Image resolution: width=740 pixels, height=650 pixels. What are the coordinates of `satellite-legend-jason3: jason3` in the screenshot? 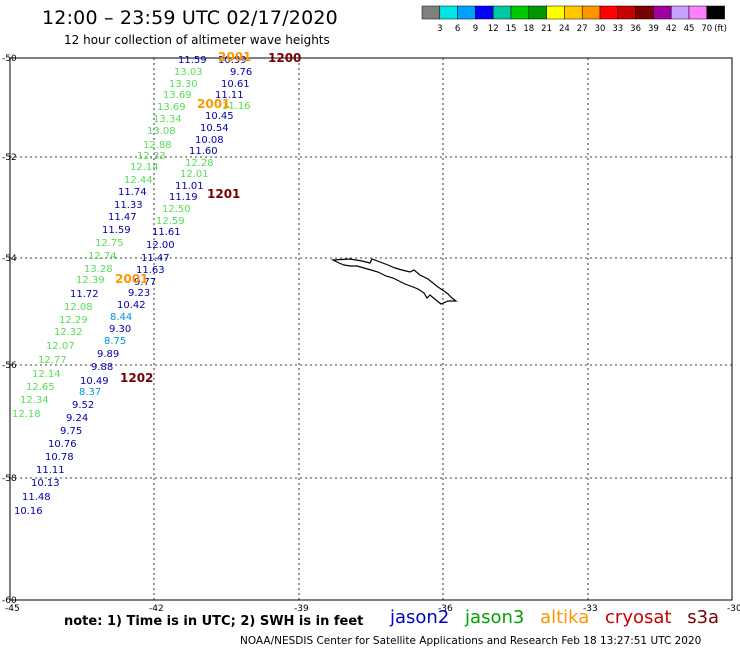 It's located at (495, 617).